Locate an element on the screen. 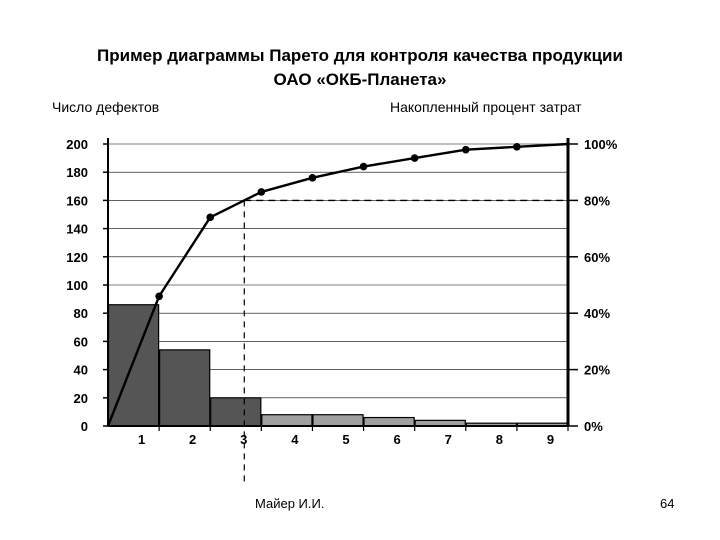 This screenshot has height=540, width=720. x-tick-label-9: 9 is located at coordinates (550, 439).